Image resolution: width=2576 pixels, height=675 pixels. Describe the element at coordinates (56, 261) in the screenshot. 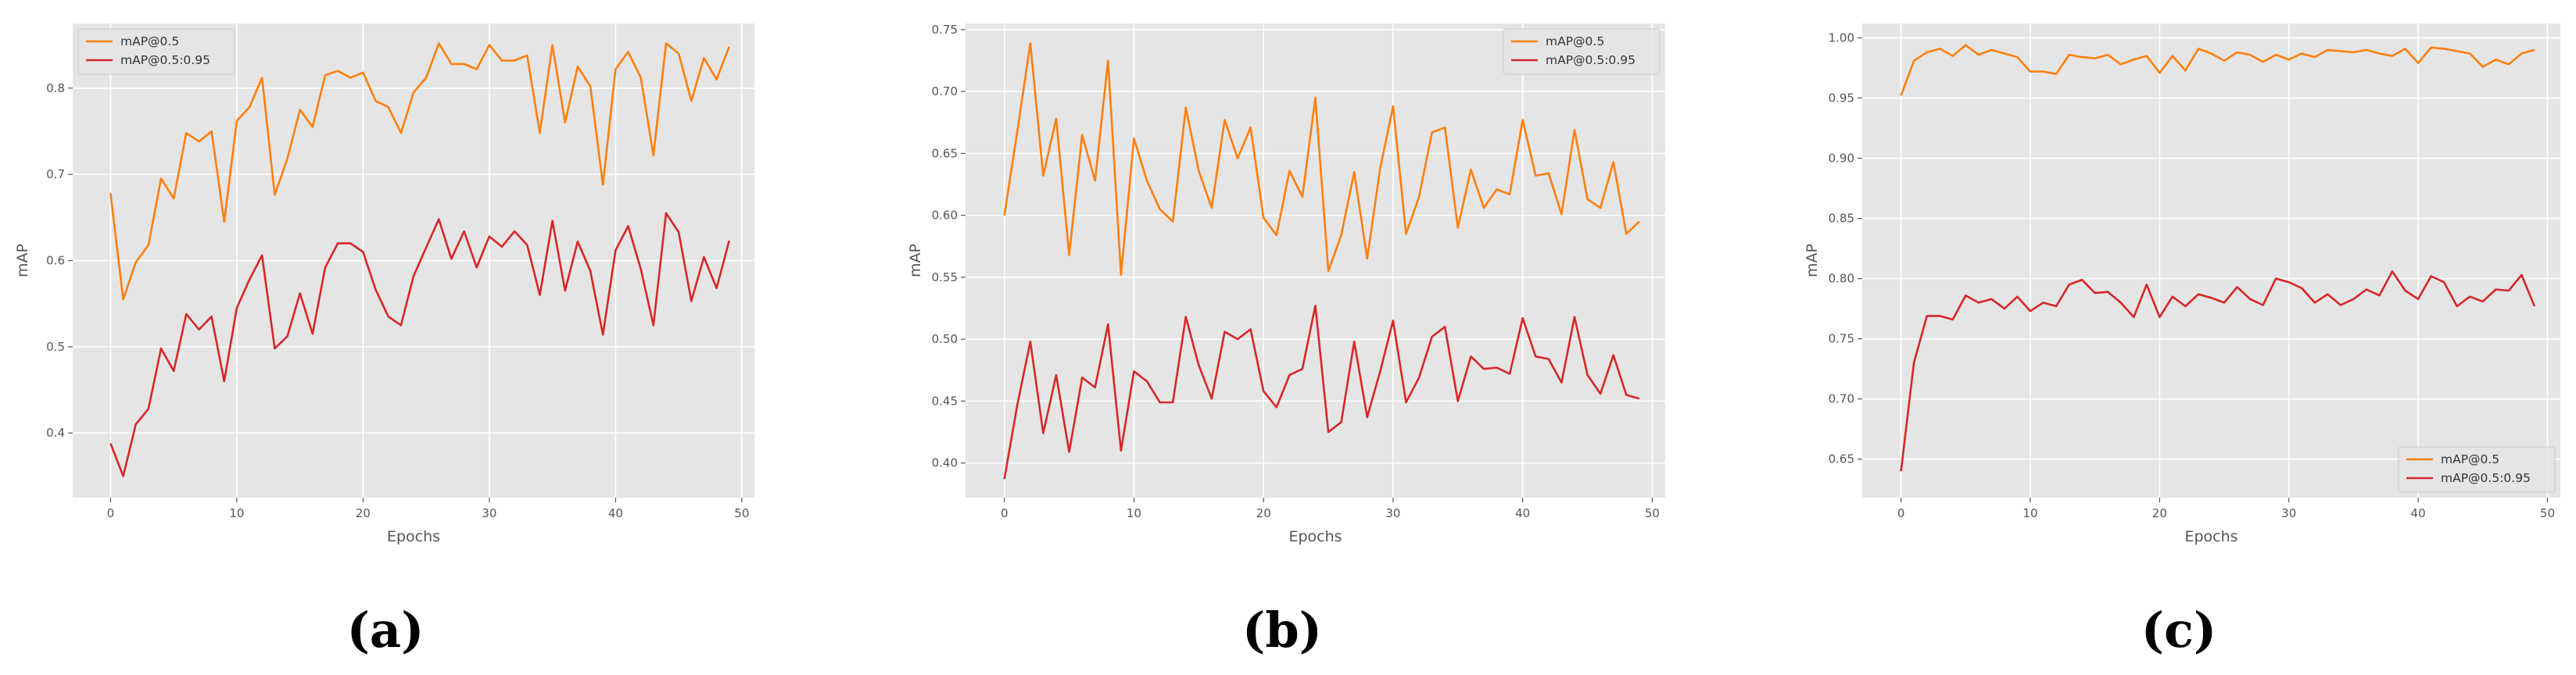

I see `y-tick-label: 0.6` at that location.